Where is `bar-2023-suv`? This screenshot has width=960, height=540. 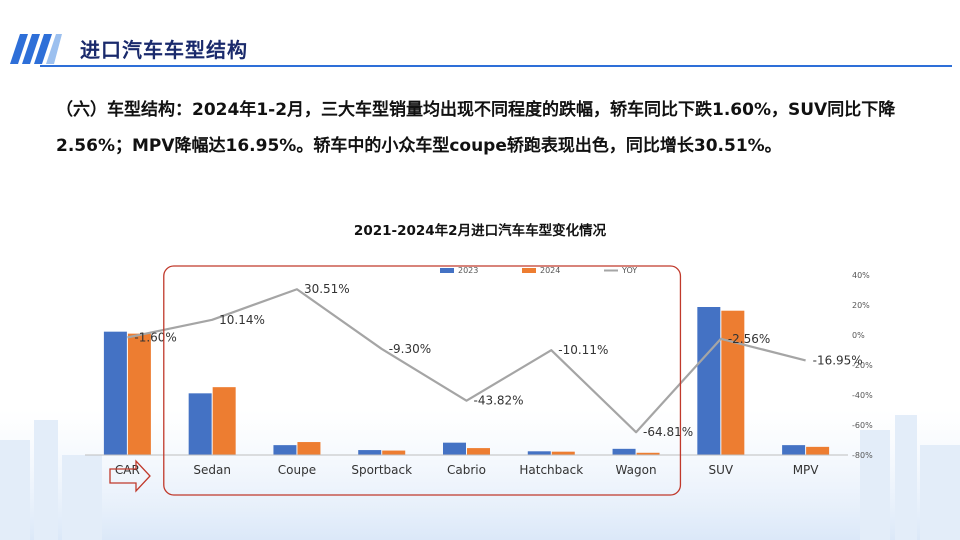 bar-2023-suv is located at coordinates (709, 381).